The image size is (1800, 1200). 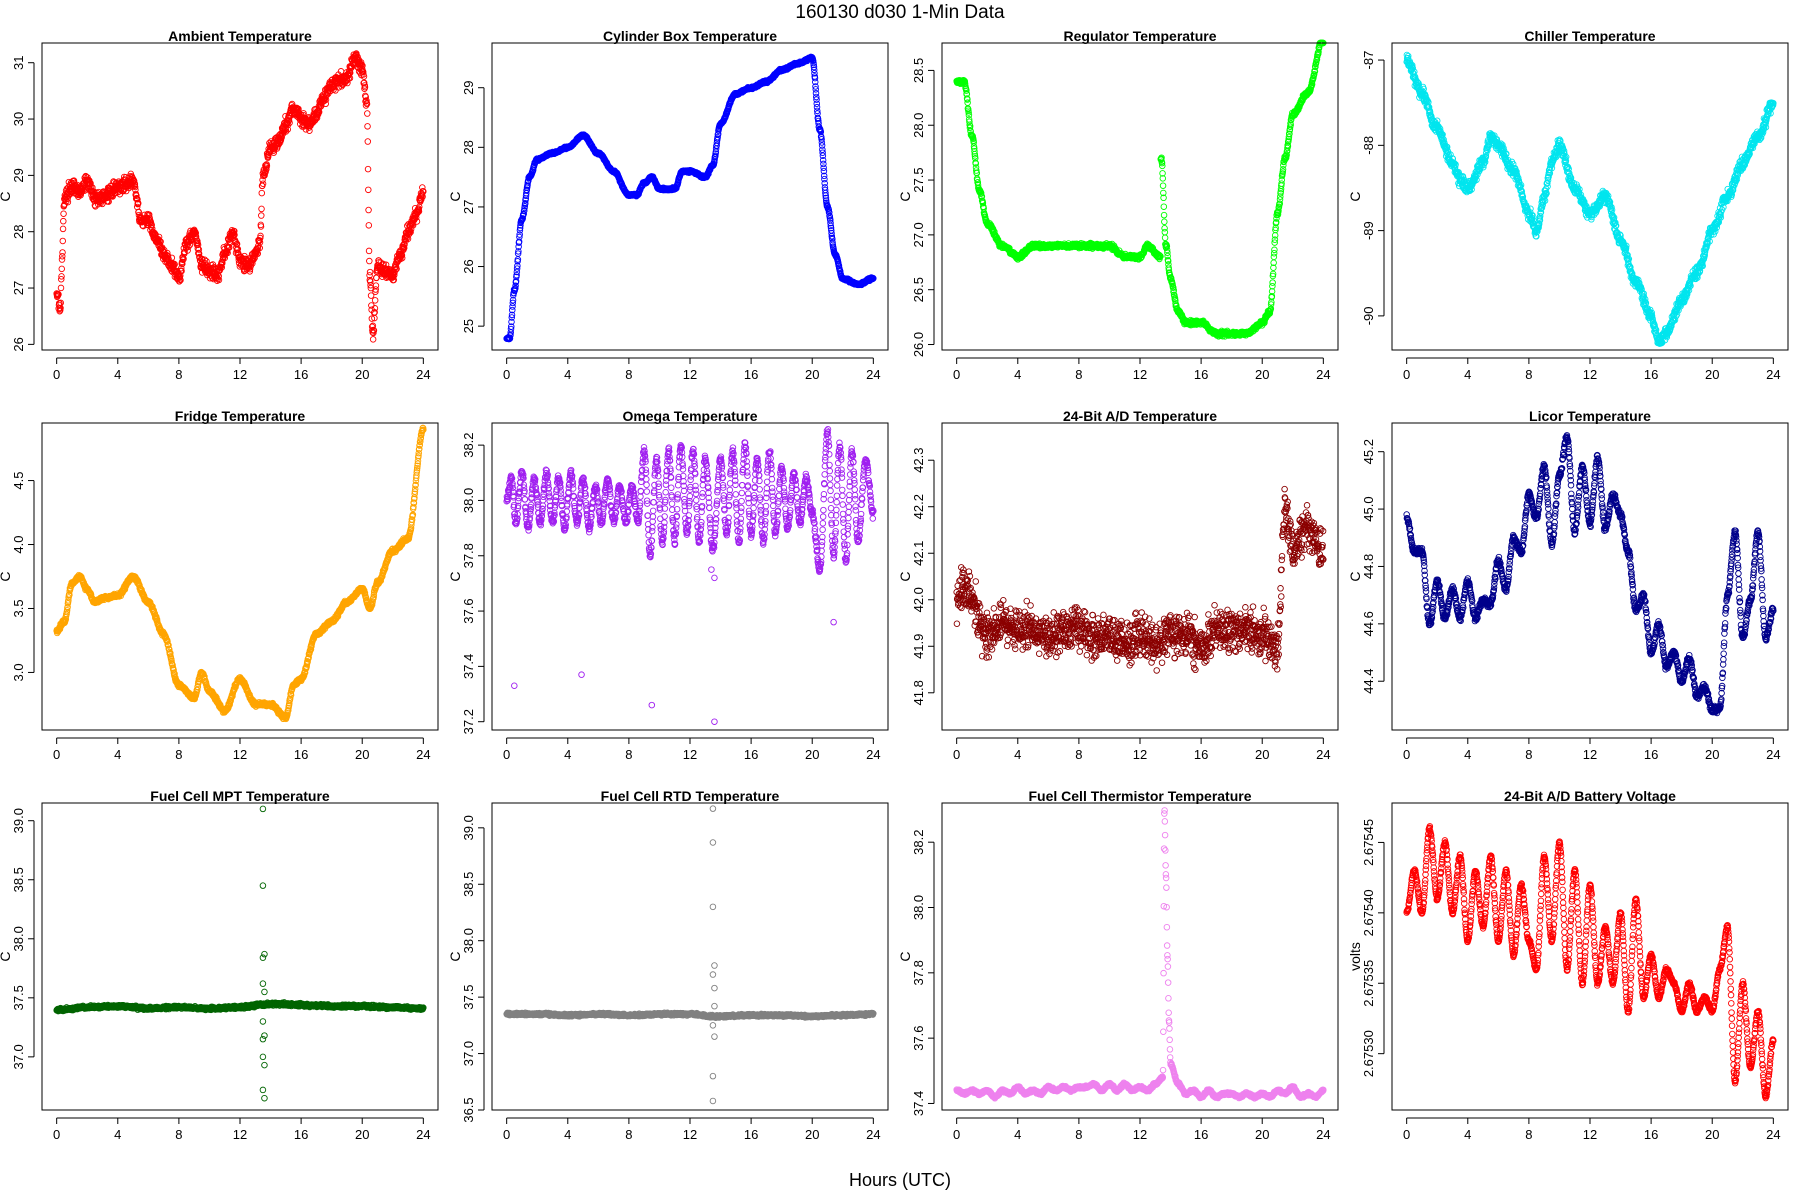 I want to click on x-tick-label: 8, so click(x=628, y=374).